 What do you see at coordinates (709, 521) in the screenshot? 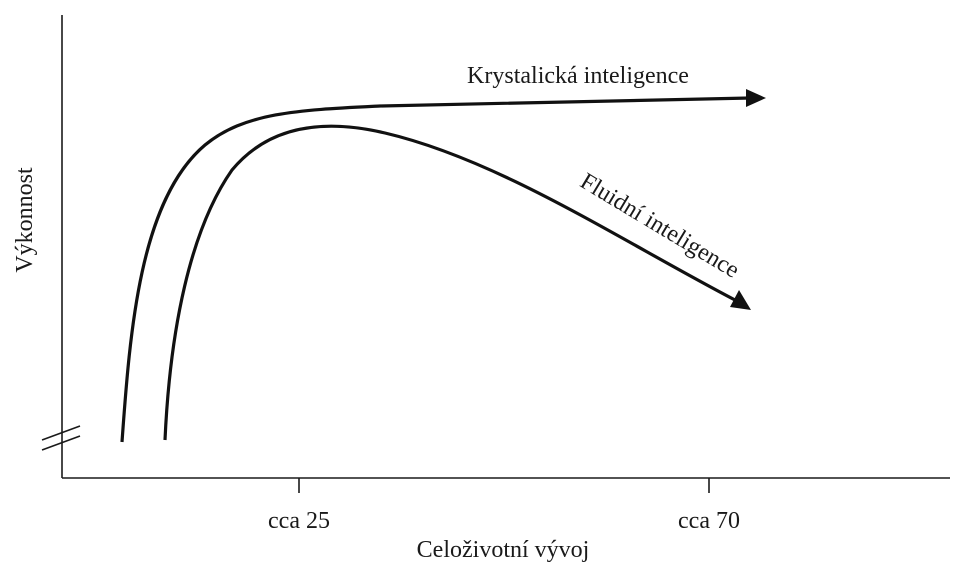
I see `x-tick-label: cca 70` at bounding box center [709, 521].